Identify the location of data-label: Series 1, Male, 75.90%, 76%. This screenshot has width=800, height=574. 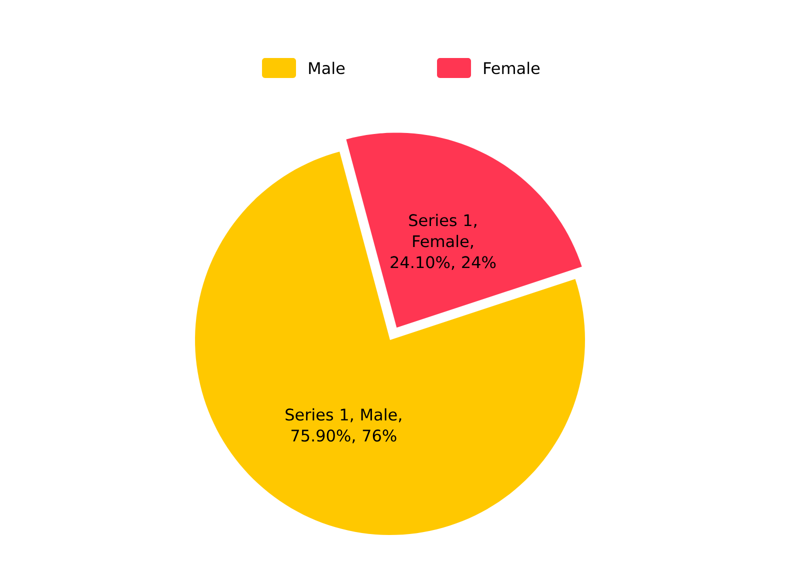
(344, 426).